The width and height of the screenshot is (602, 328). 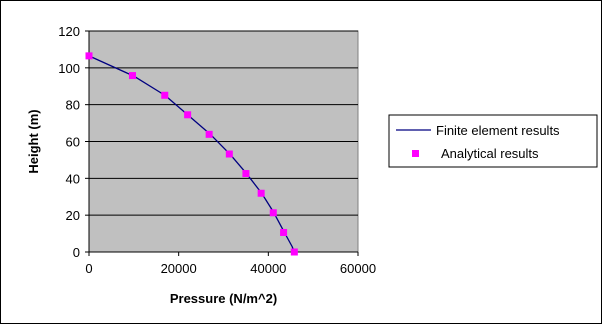 What do you see at coordinates (498, 130) in the screenshot?
I see `legend-label-finite-element: Finite element results` at bounding box center [498, 130].